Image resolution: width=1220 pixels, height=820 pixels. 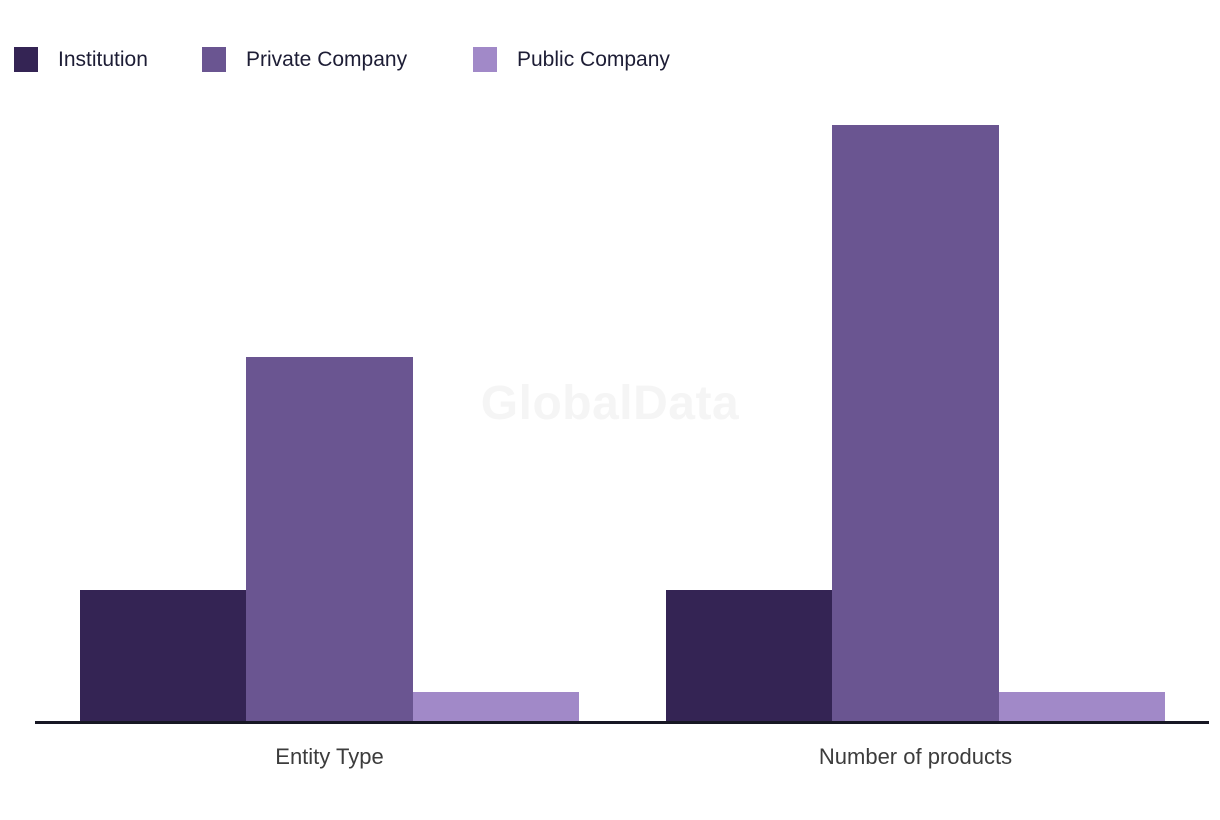 What do you see at coordinates (622, 722) in the screenshot?
I see `x-axis-line` at bounding box center [622, 722].